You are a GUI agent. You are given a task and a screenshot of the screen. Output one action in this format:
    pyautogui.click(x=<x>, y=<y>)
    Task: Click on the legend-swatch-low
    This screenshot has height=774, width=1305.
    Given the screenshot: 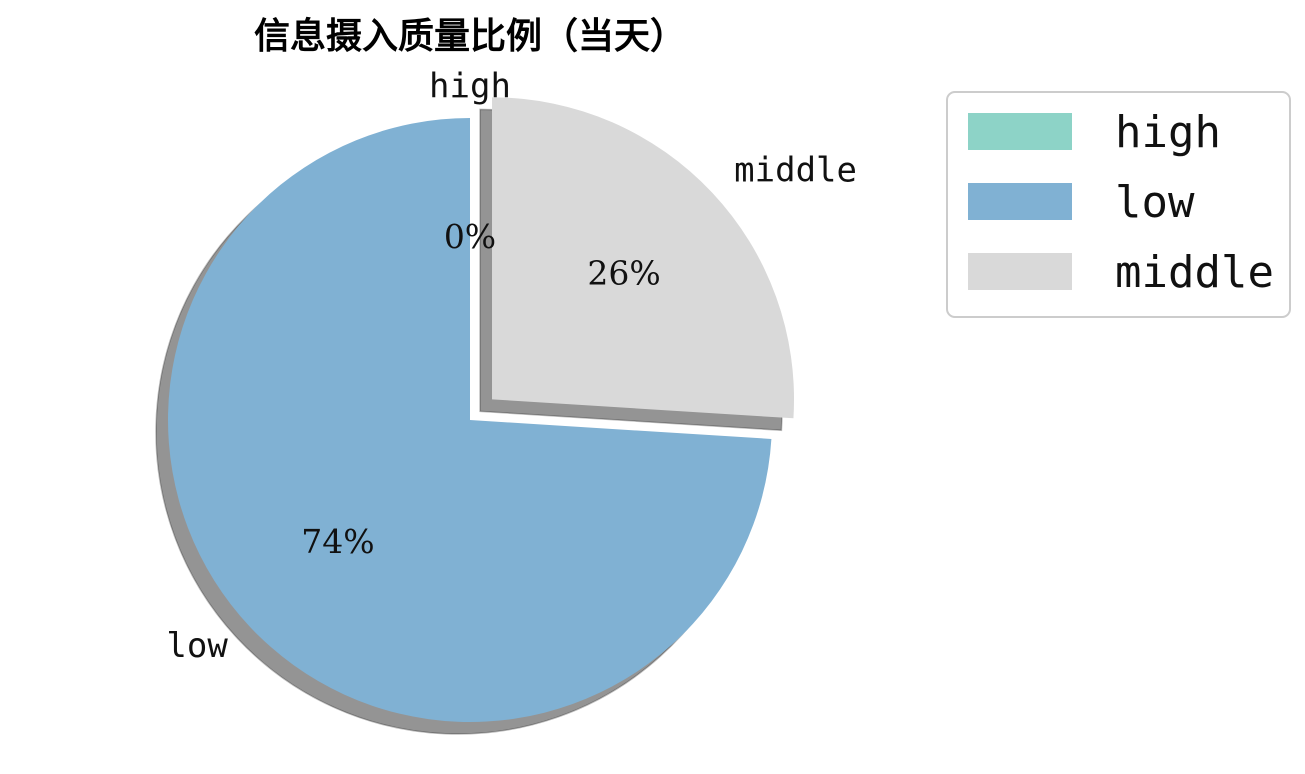 What is the action you would take?
    pyautogui.click(x=1020, y=201)
    